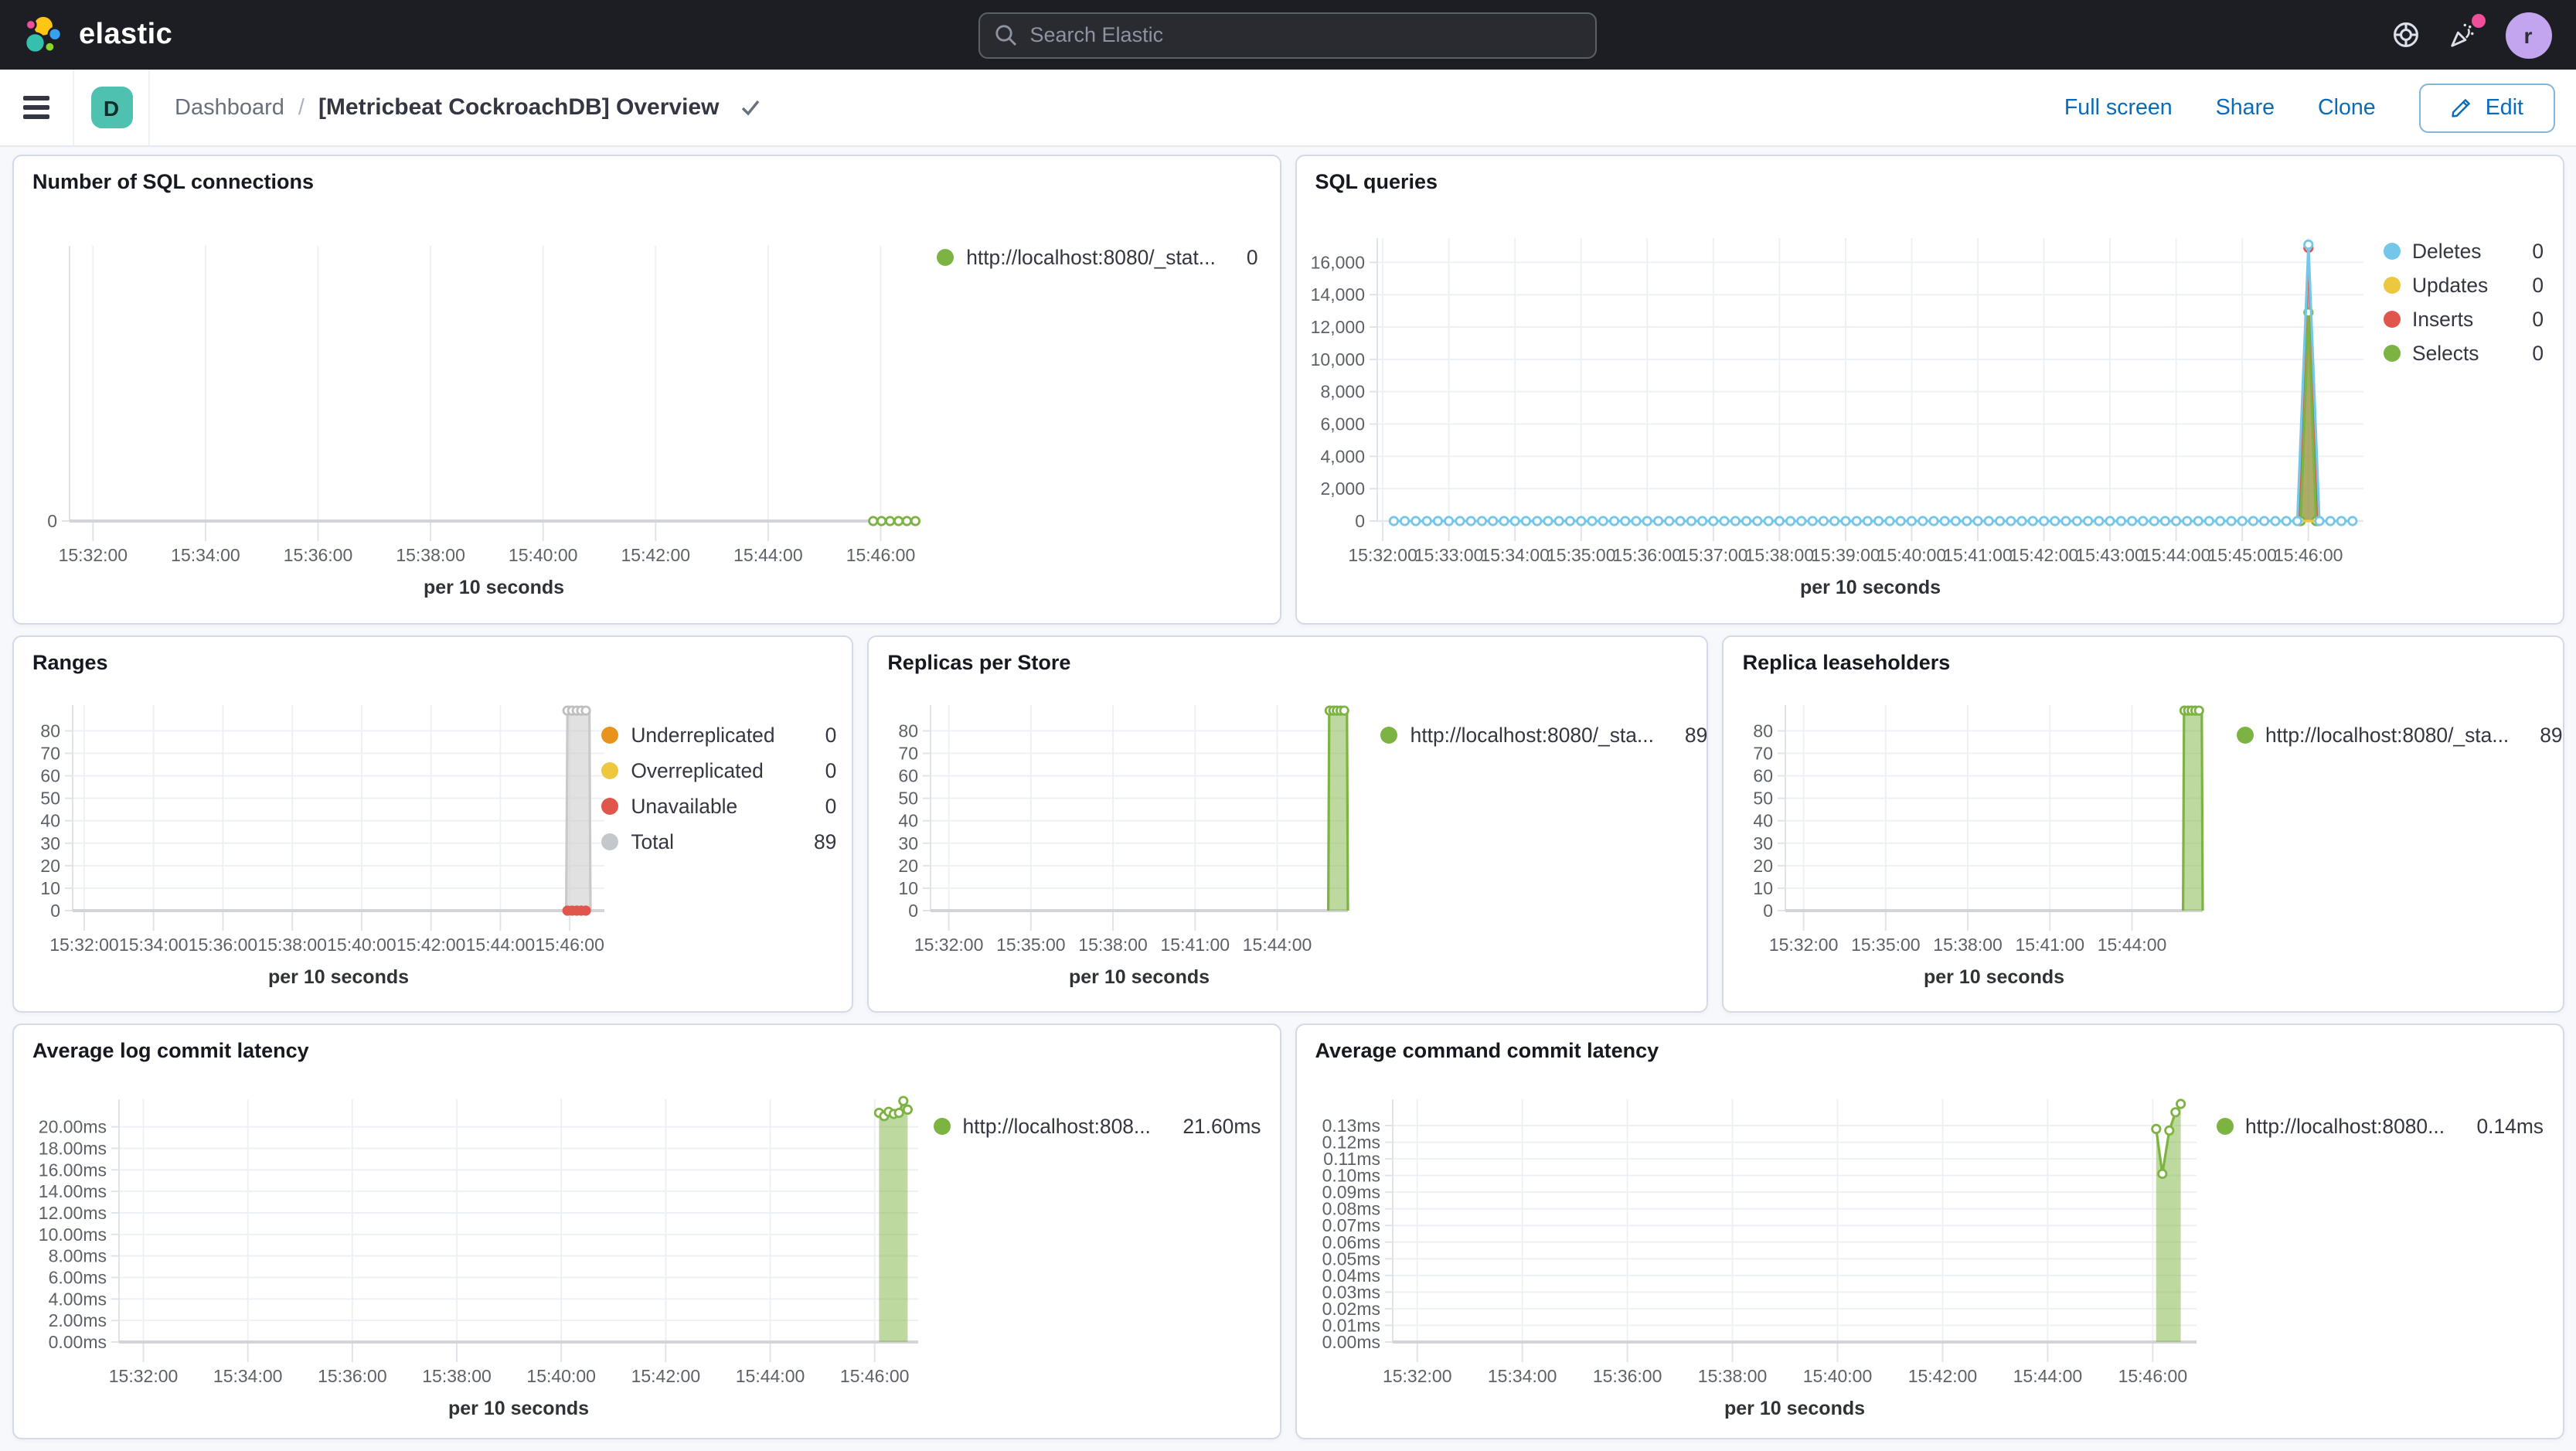 This screenshot has width=2576, height=1451. I want to click on elastic-logo: elastic, so click(86, 34).